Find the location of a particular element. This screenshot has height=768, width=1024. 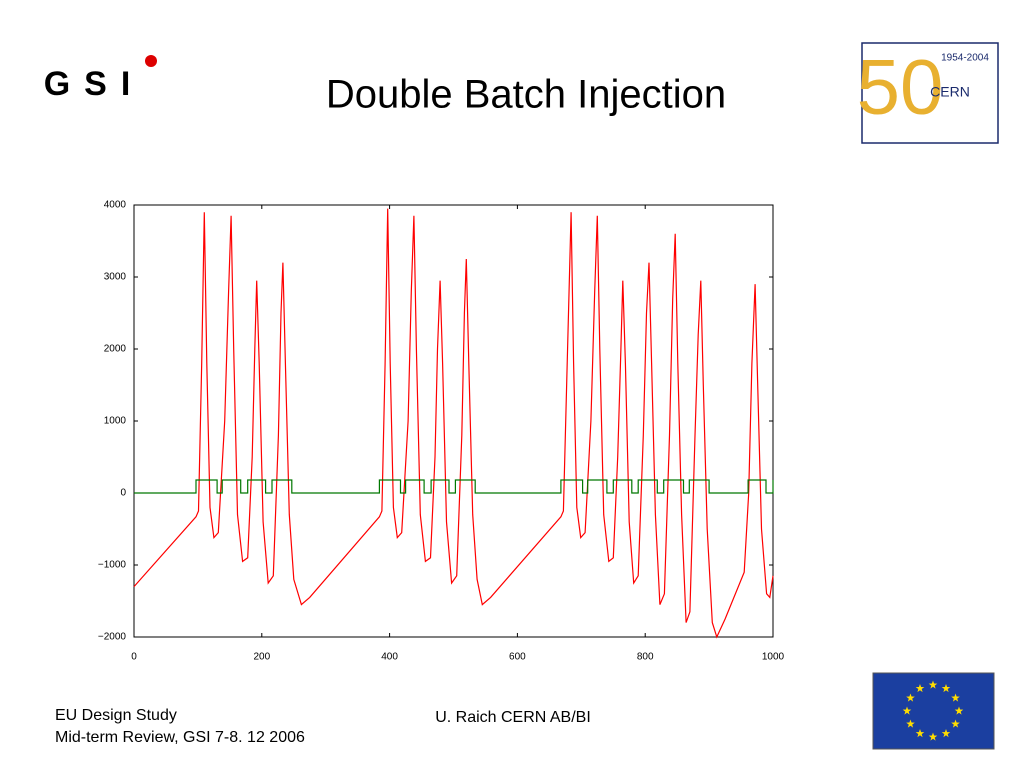

y-tick-label: −2000 is located at coordinates (112, 637).